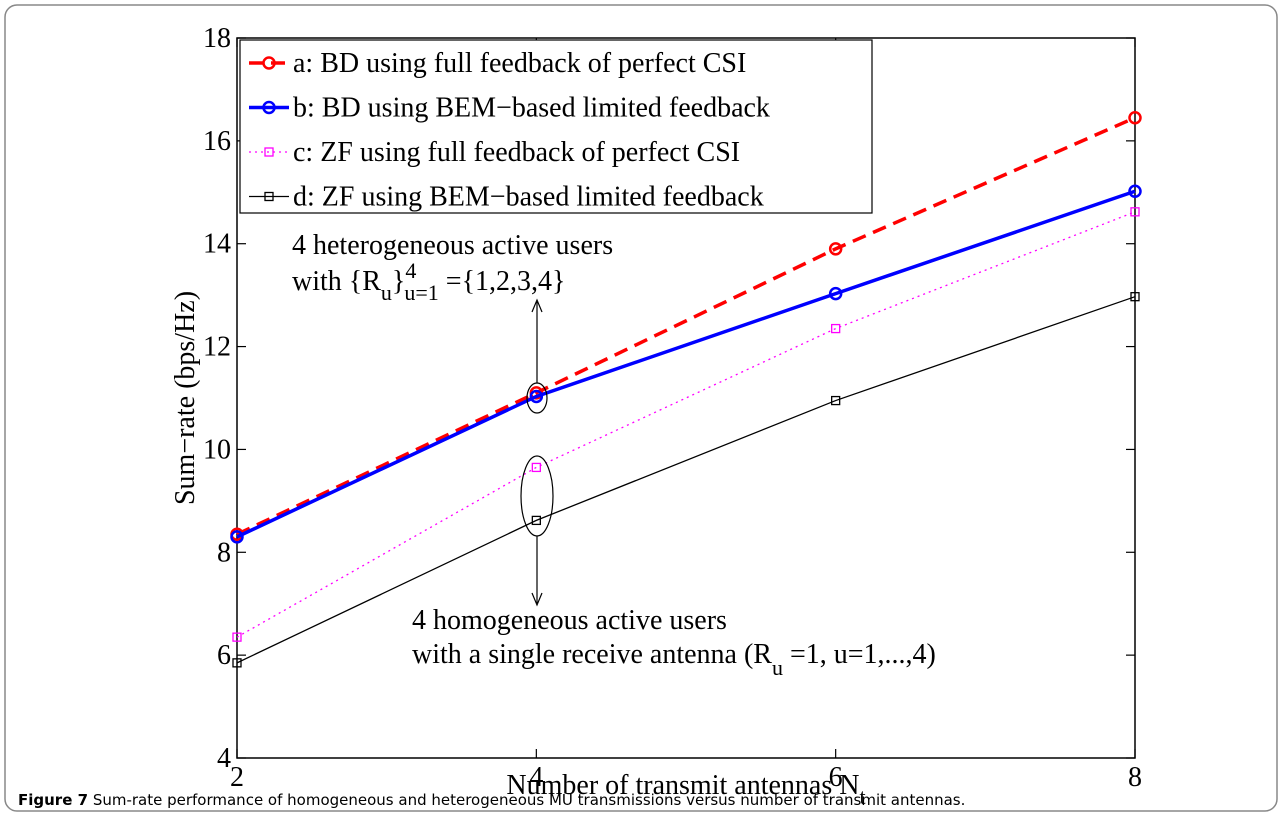 Image resolution: width=1282 pixels, height=817 pixels. I want to click on annotation-part: }, so click(398, 281).